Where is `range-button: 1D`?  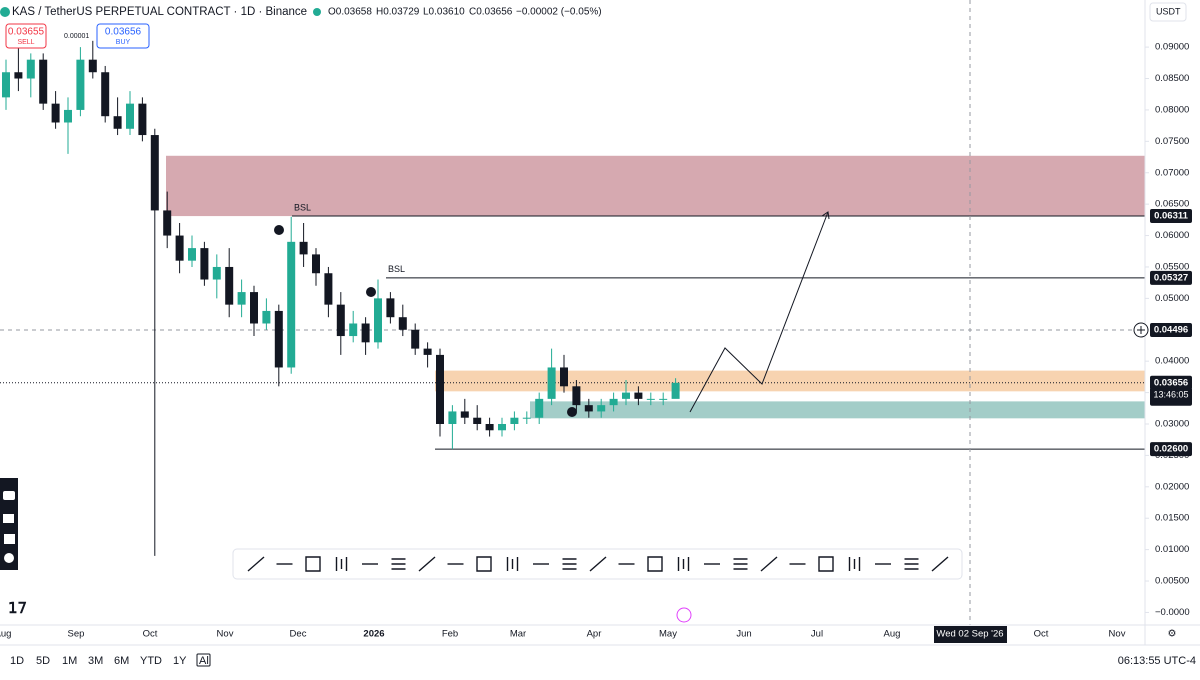
range-button: 1D is located at coordinates (17, 661).